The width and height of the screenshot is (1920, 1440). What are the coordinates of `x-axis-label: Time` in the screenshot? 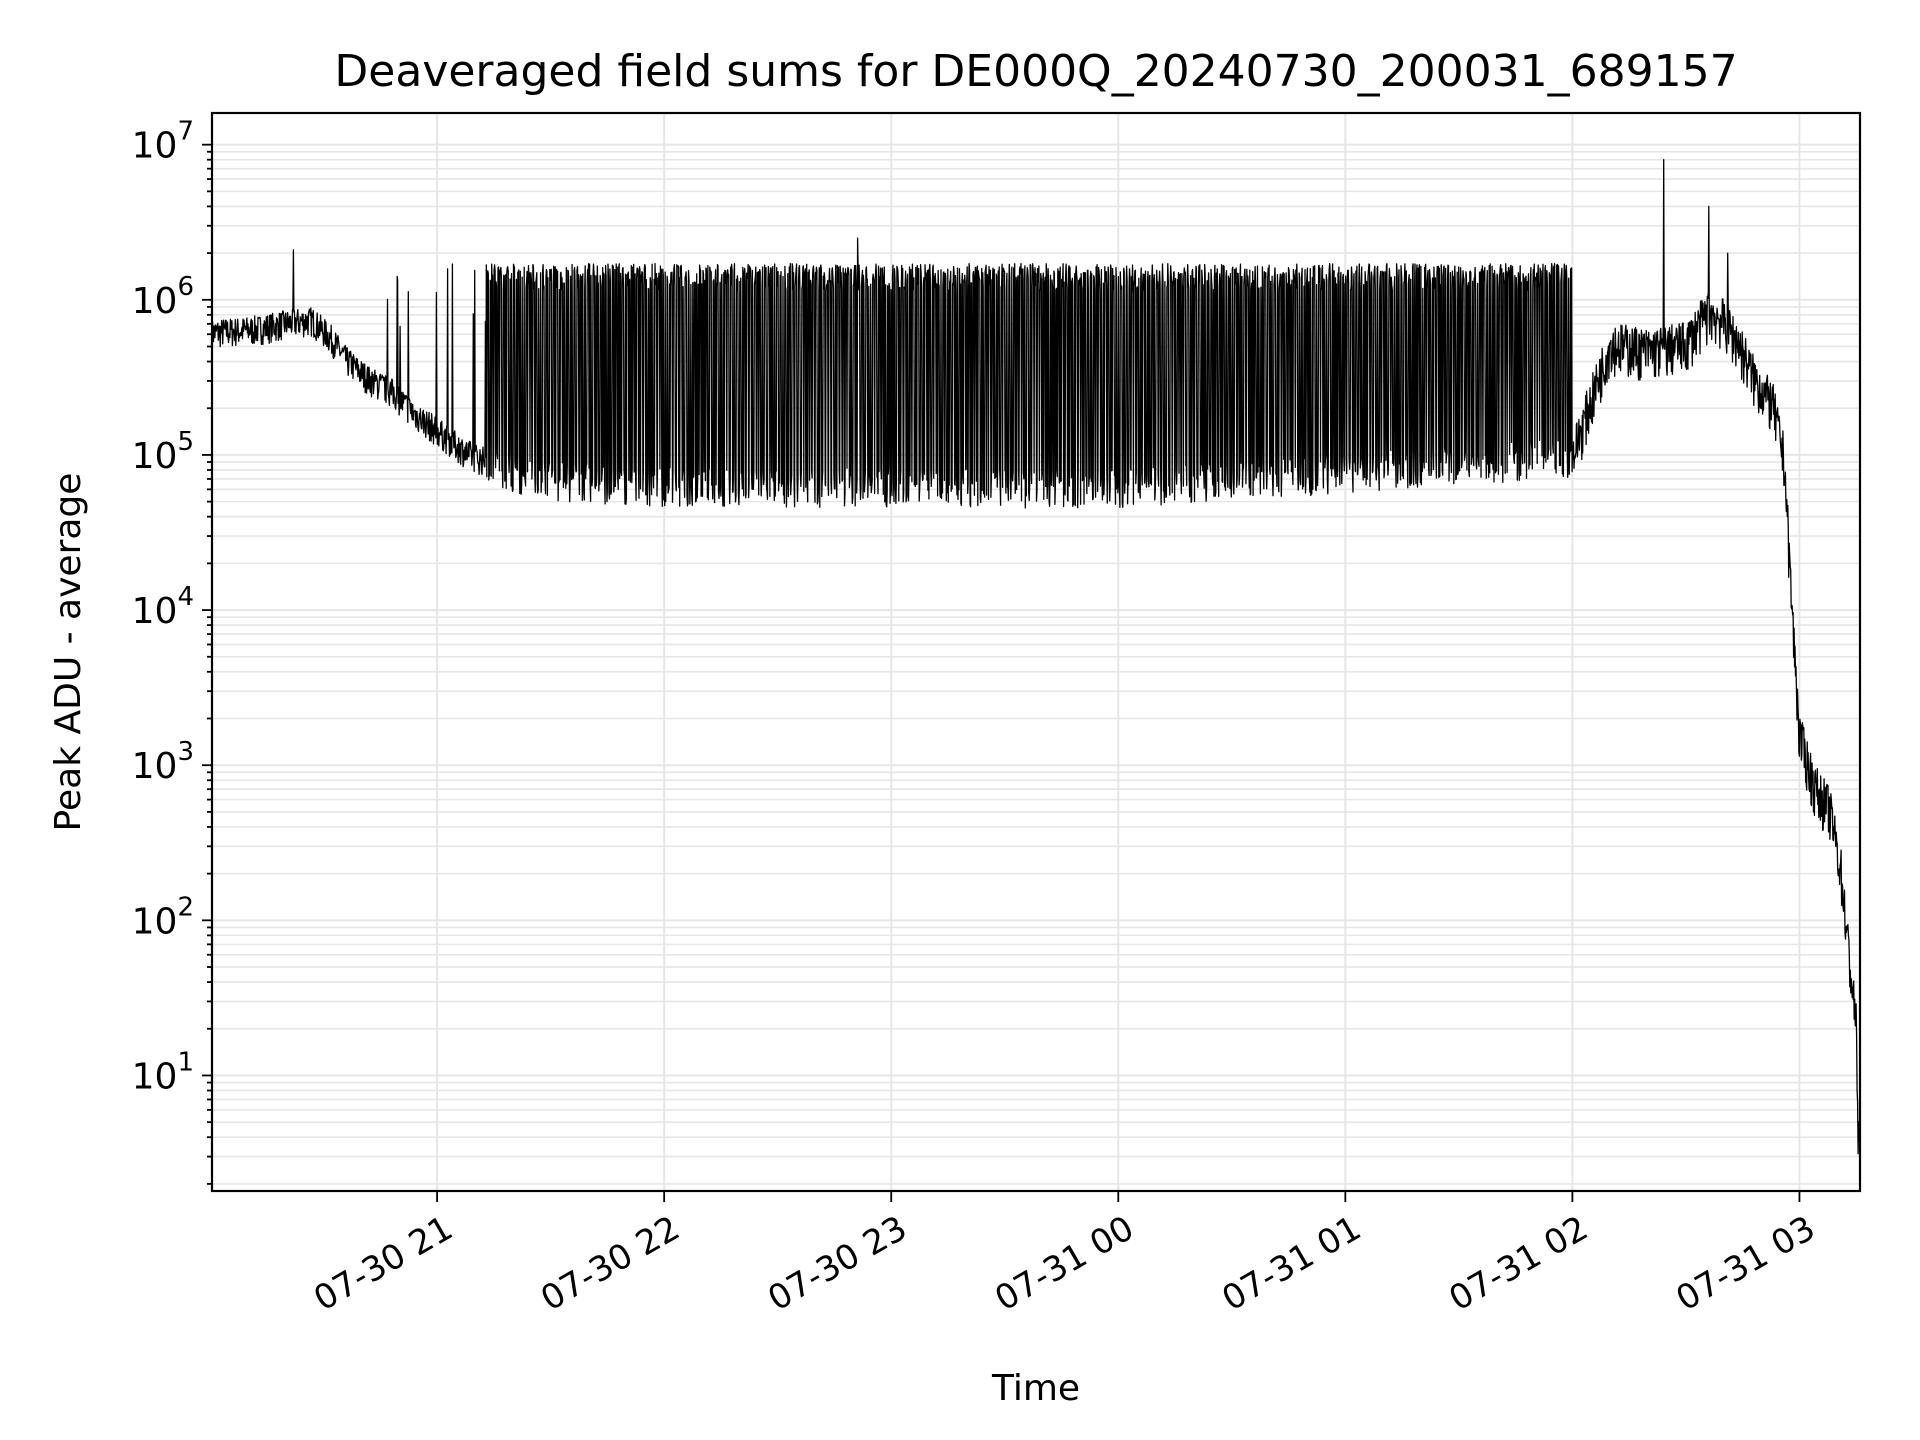 It's located at (1035, 1388).